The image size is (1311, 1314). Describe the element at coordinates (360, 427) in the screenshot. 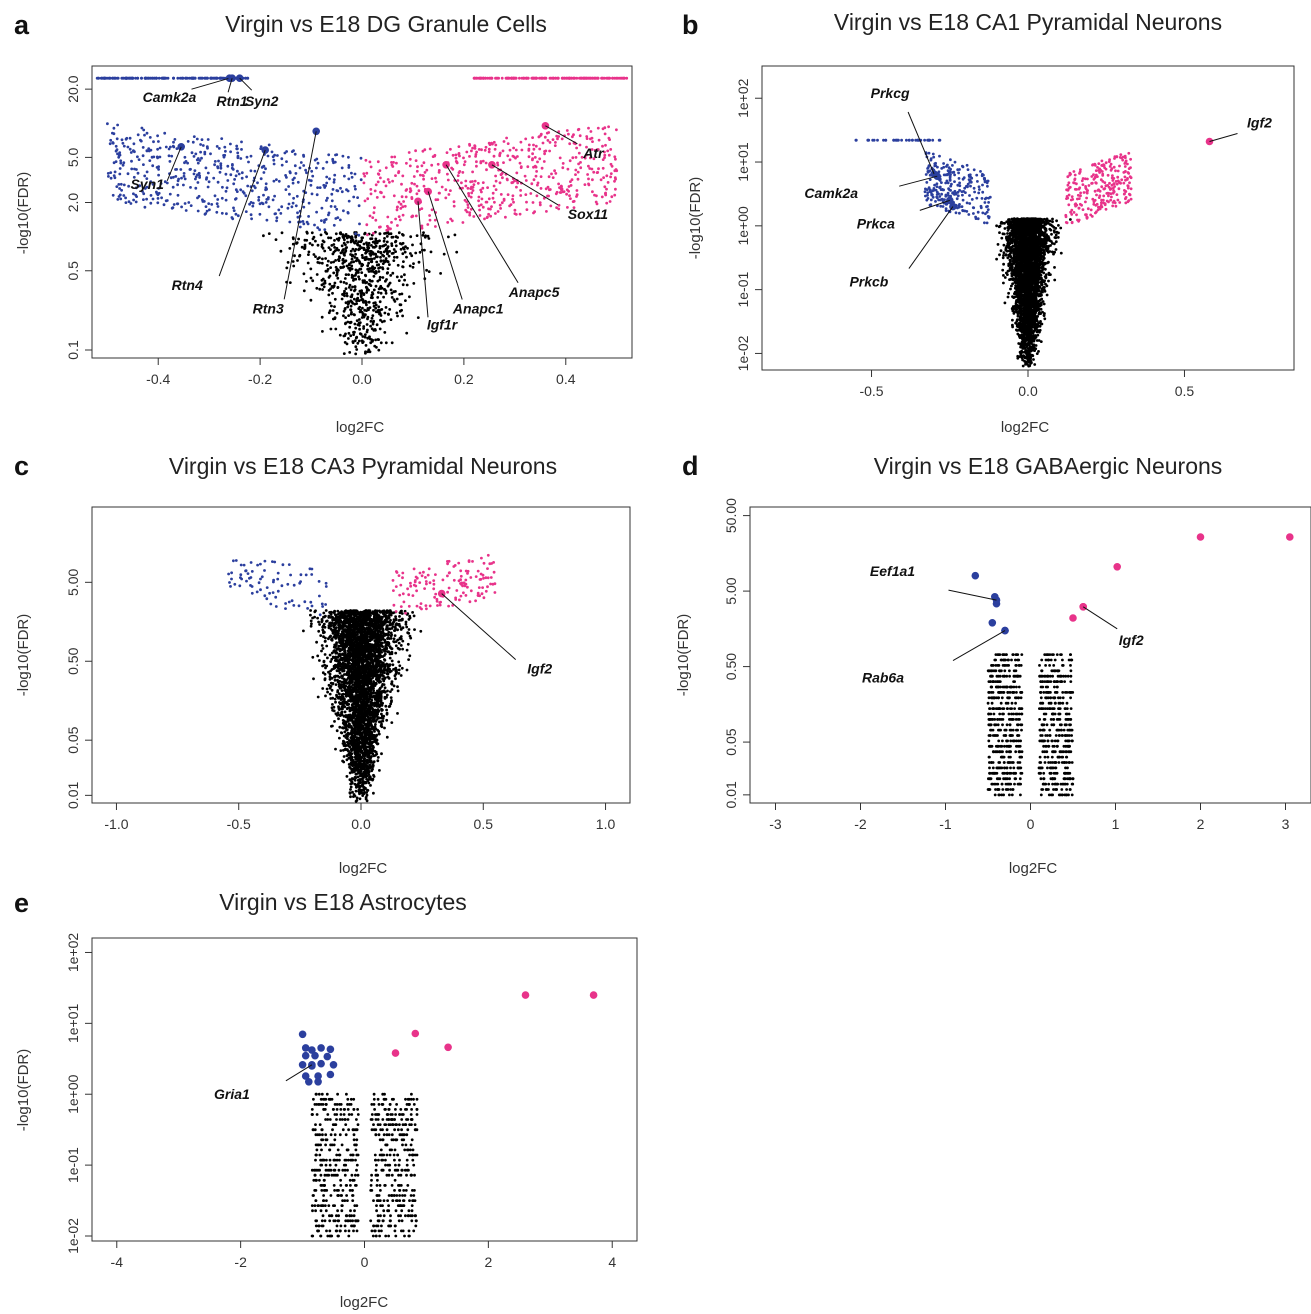

I see `x-axis-title: log2FC` at that location.